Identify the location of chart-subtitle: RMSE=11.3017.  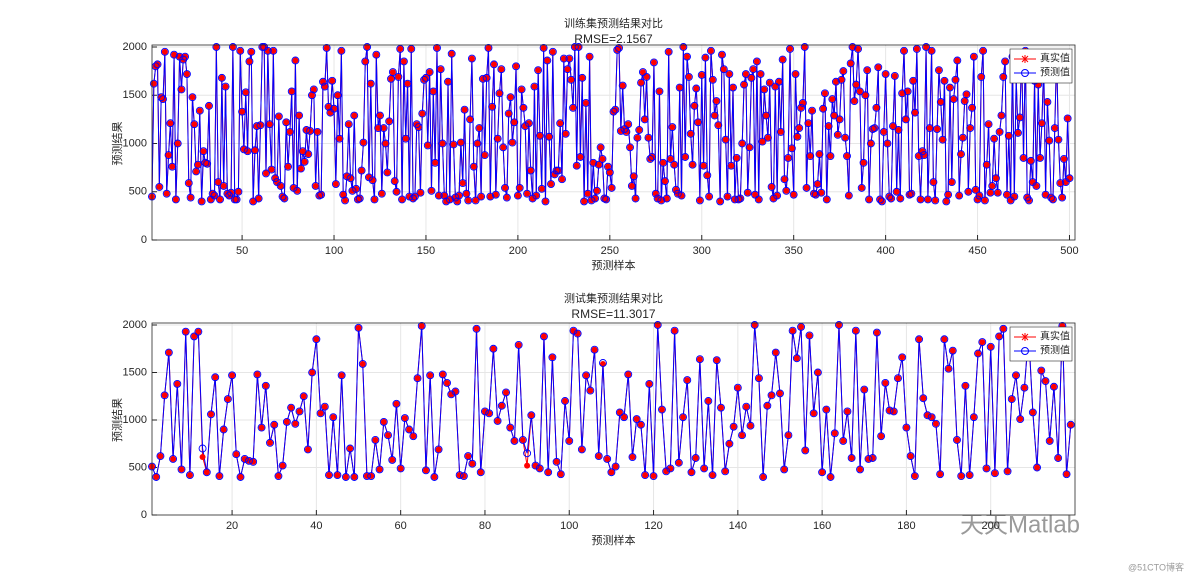
(613, 314).